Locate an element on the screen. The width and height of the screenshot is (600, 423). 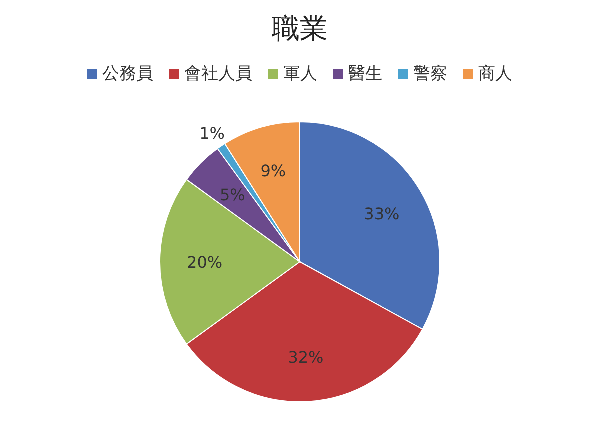
data-label: 1% is located at coordinates (213, 133).